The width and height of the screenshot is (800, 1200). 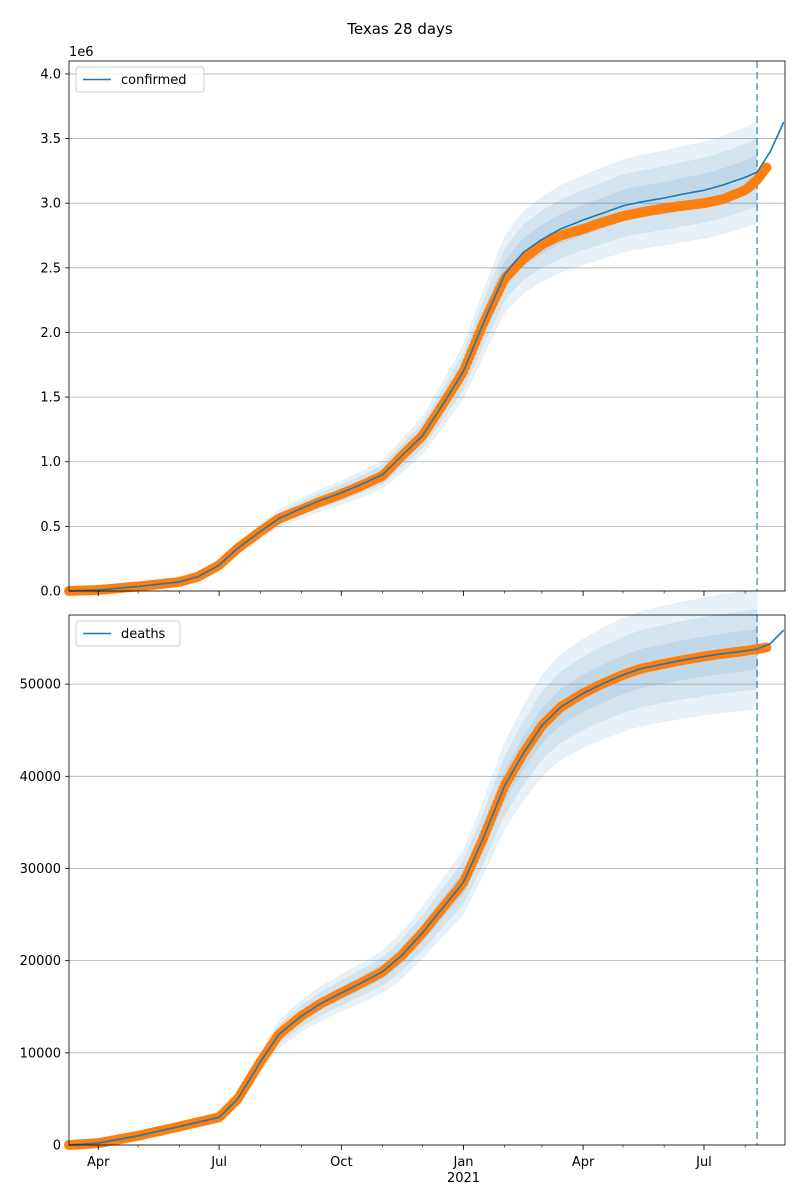 What do you see at coordinates (50, 462) in the screenshot?
I see `y-tick-label: 1.0` at bounding box center [50, 462].